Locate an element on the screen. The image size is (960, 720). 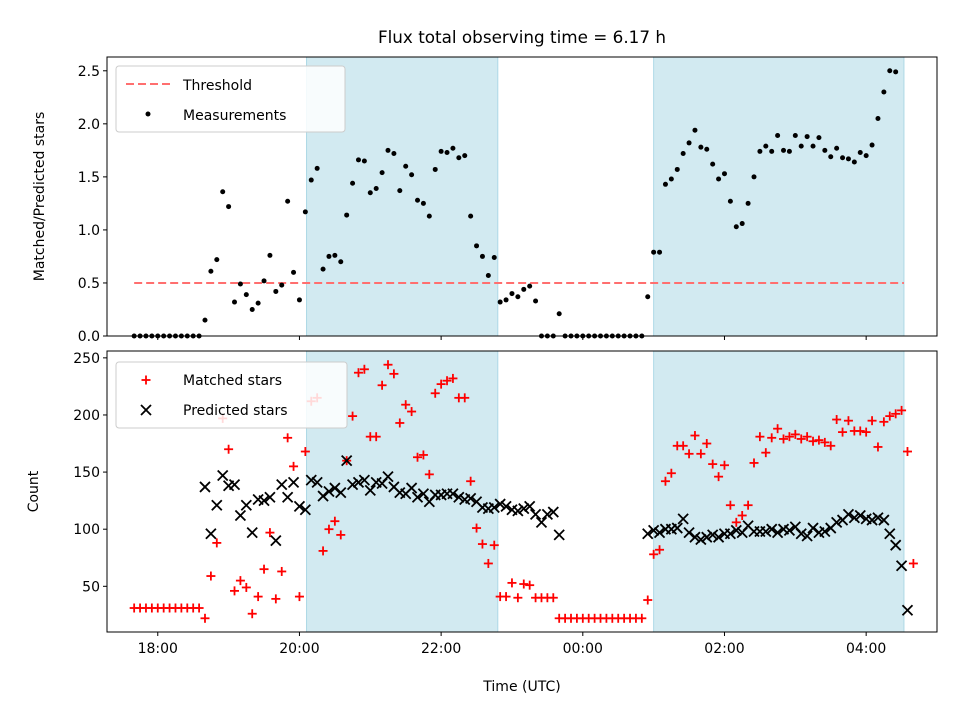
matched-swatch-marker is located at coordinates (146, 380).